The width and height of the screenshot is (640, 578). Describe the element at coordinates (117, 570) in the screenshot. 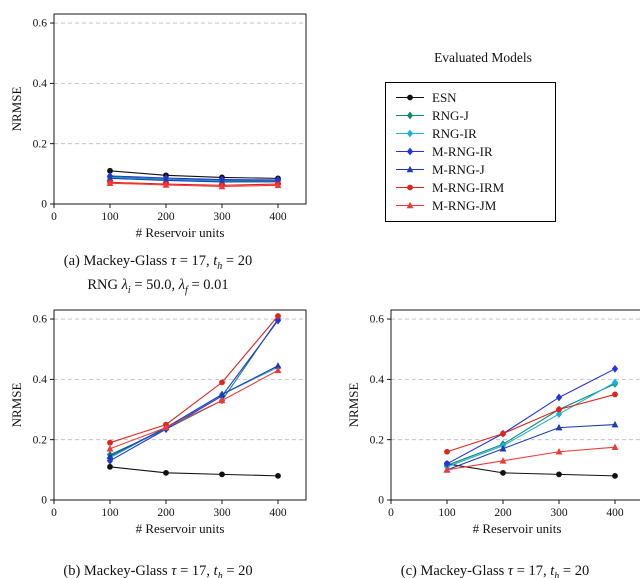

I see `caption-text: (b) Mackey-Glass` at that location.